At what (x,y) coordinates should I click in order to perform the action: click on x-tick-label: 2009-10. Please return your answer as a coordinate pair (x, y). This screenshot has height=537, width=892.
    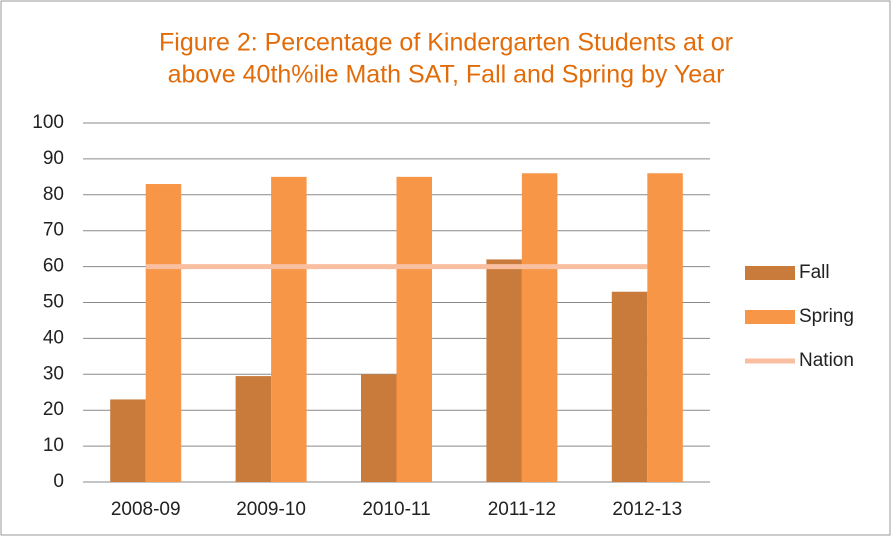
    Looking at the image, I should click on (271, 509).